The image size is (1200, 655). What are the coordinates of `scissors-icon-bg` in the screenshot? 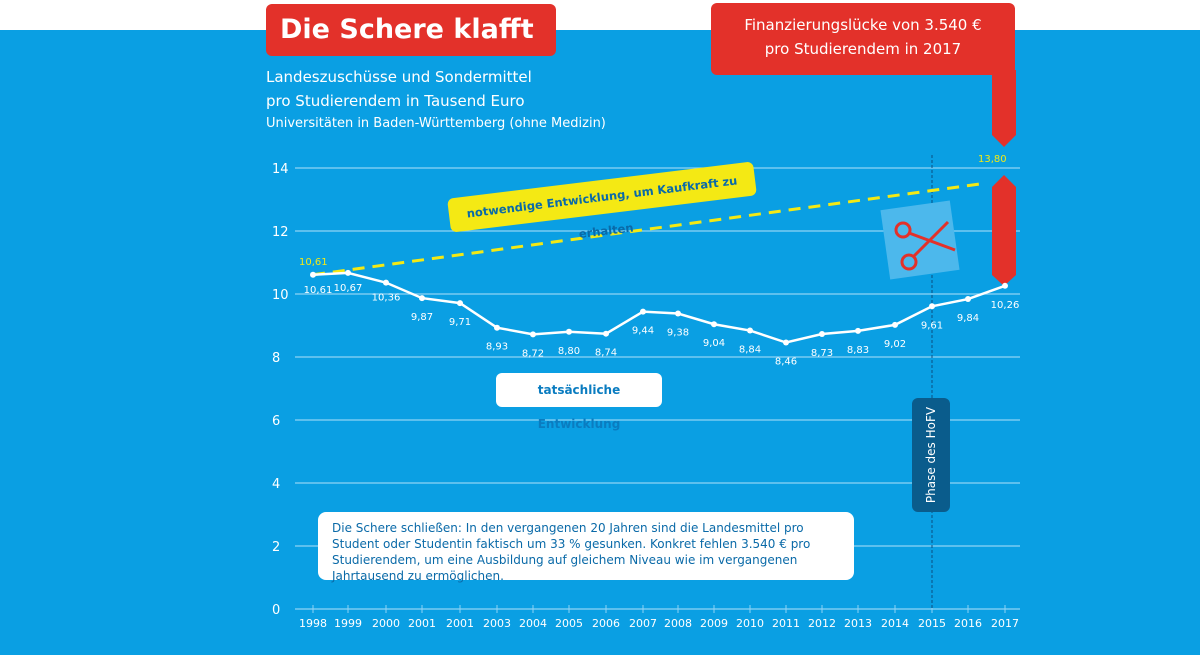 It's located at (920, 240).